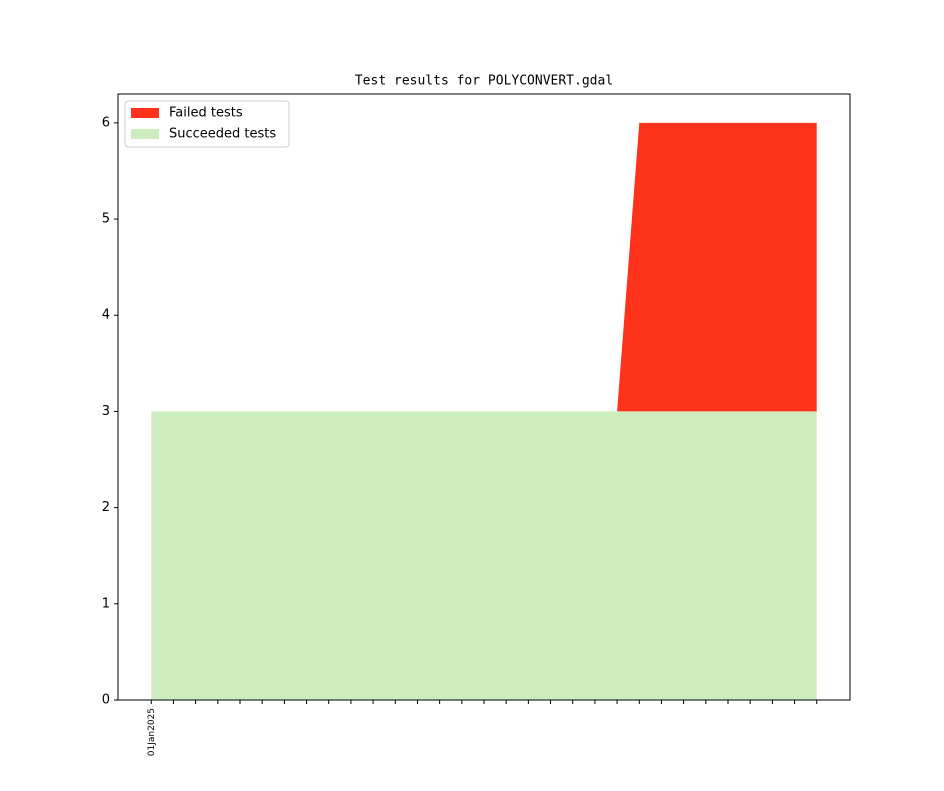 This screenshot has height=791, width=944. I want to click on legend-label: Succeeded tests, so click(222, 134).